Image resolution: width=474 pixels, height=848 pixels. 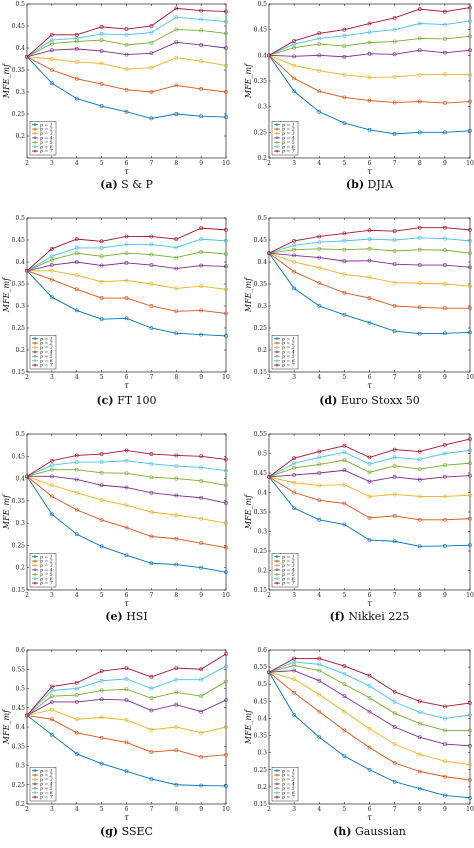 I want to click on legend-label: p = 6, so click(x=46, y=361).